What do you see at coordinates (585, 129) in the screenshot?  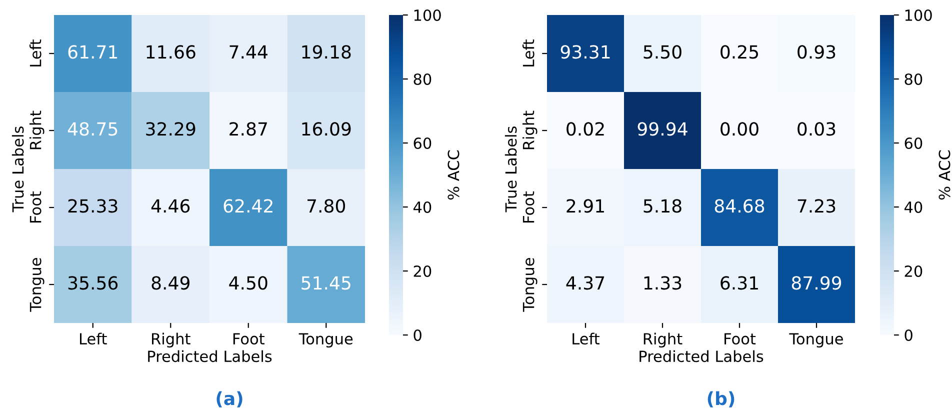 I see `data-label: 0.02` at bounding box center [585, 129].